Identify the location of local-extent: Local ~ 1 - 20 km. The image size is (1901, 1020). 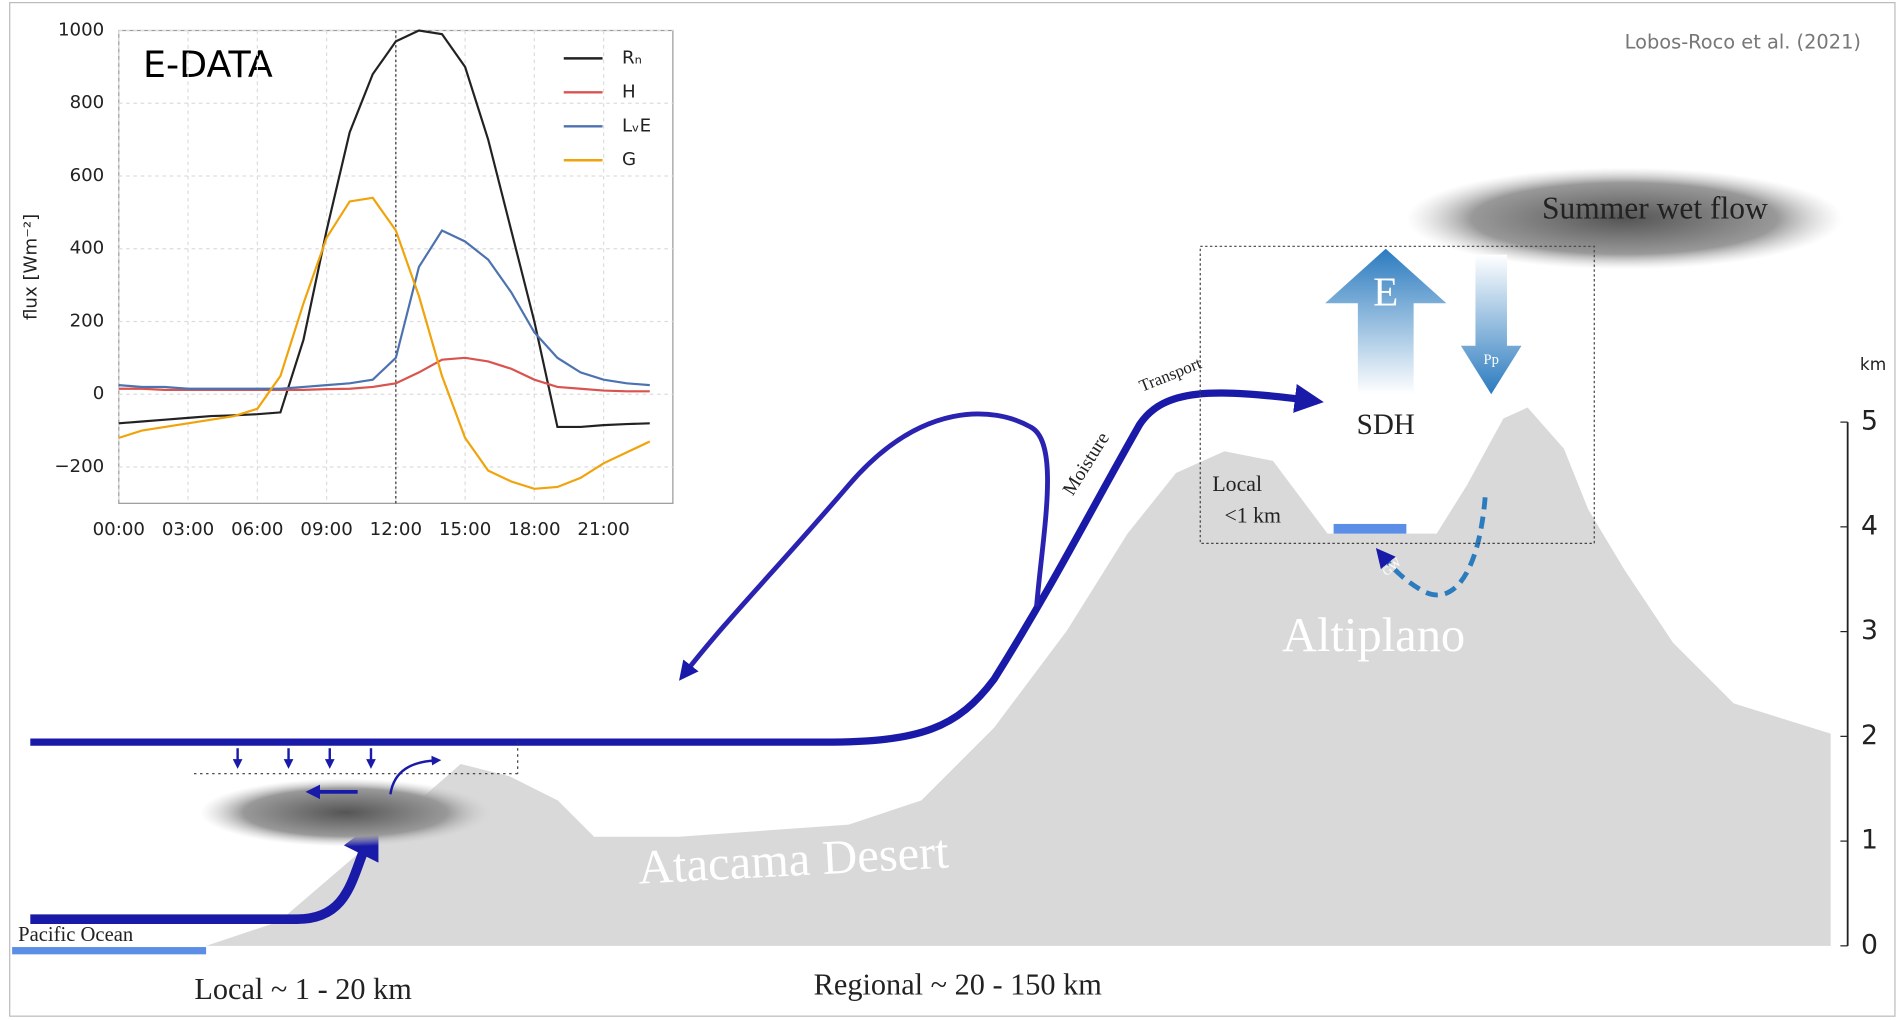
(303, 989).